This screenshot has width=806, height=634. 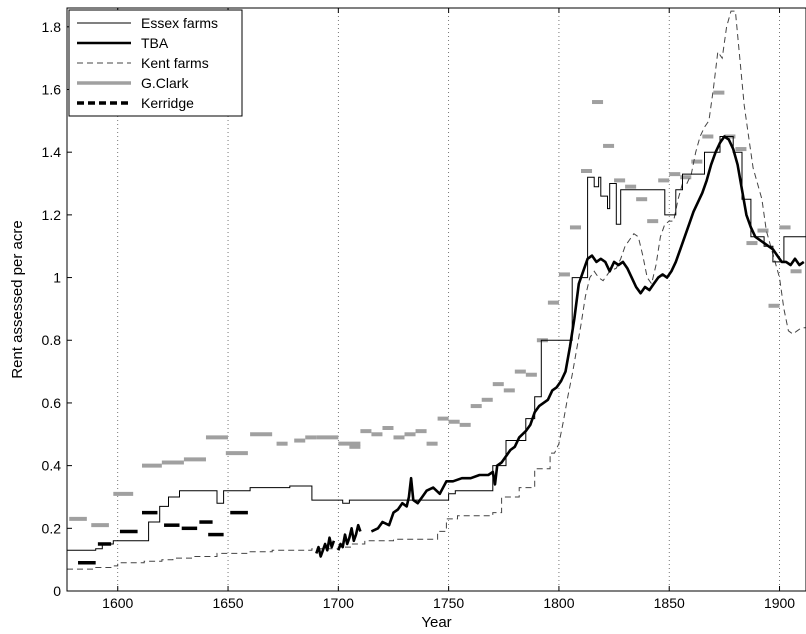 What do you see at coordinates (117, 603) in the screenshot?
I see `x-tick-label: 1600` at bounding box center [117, 603].